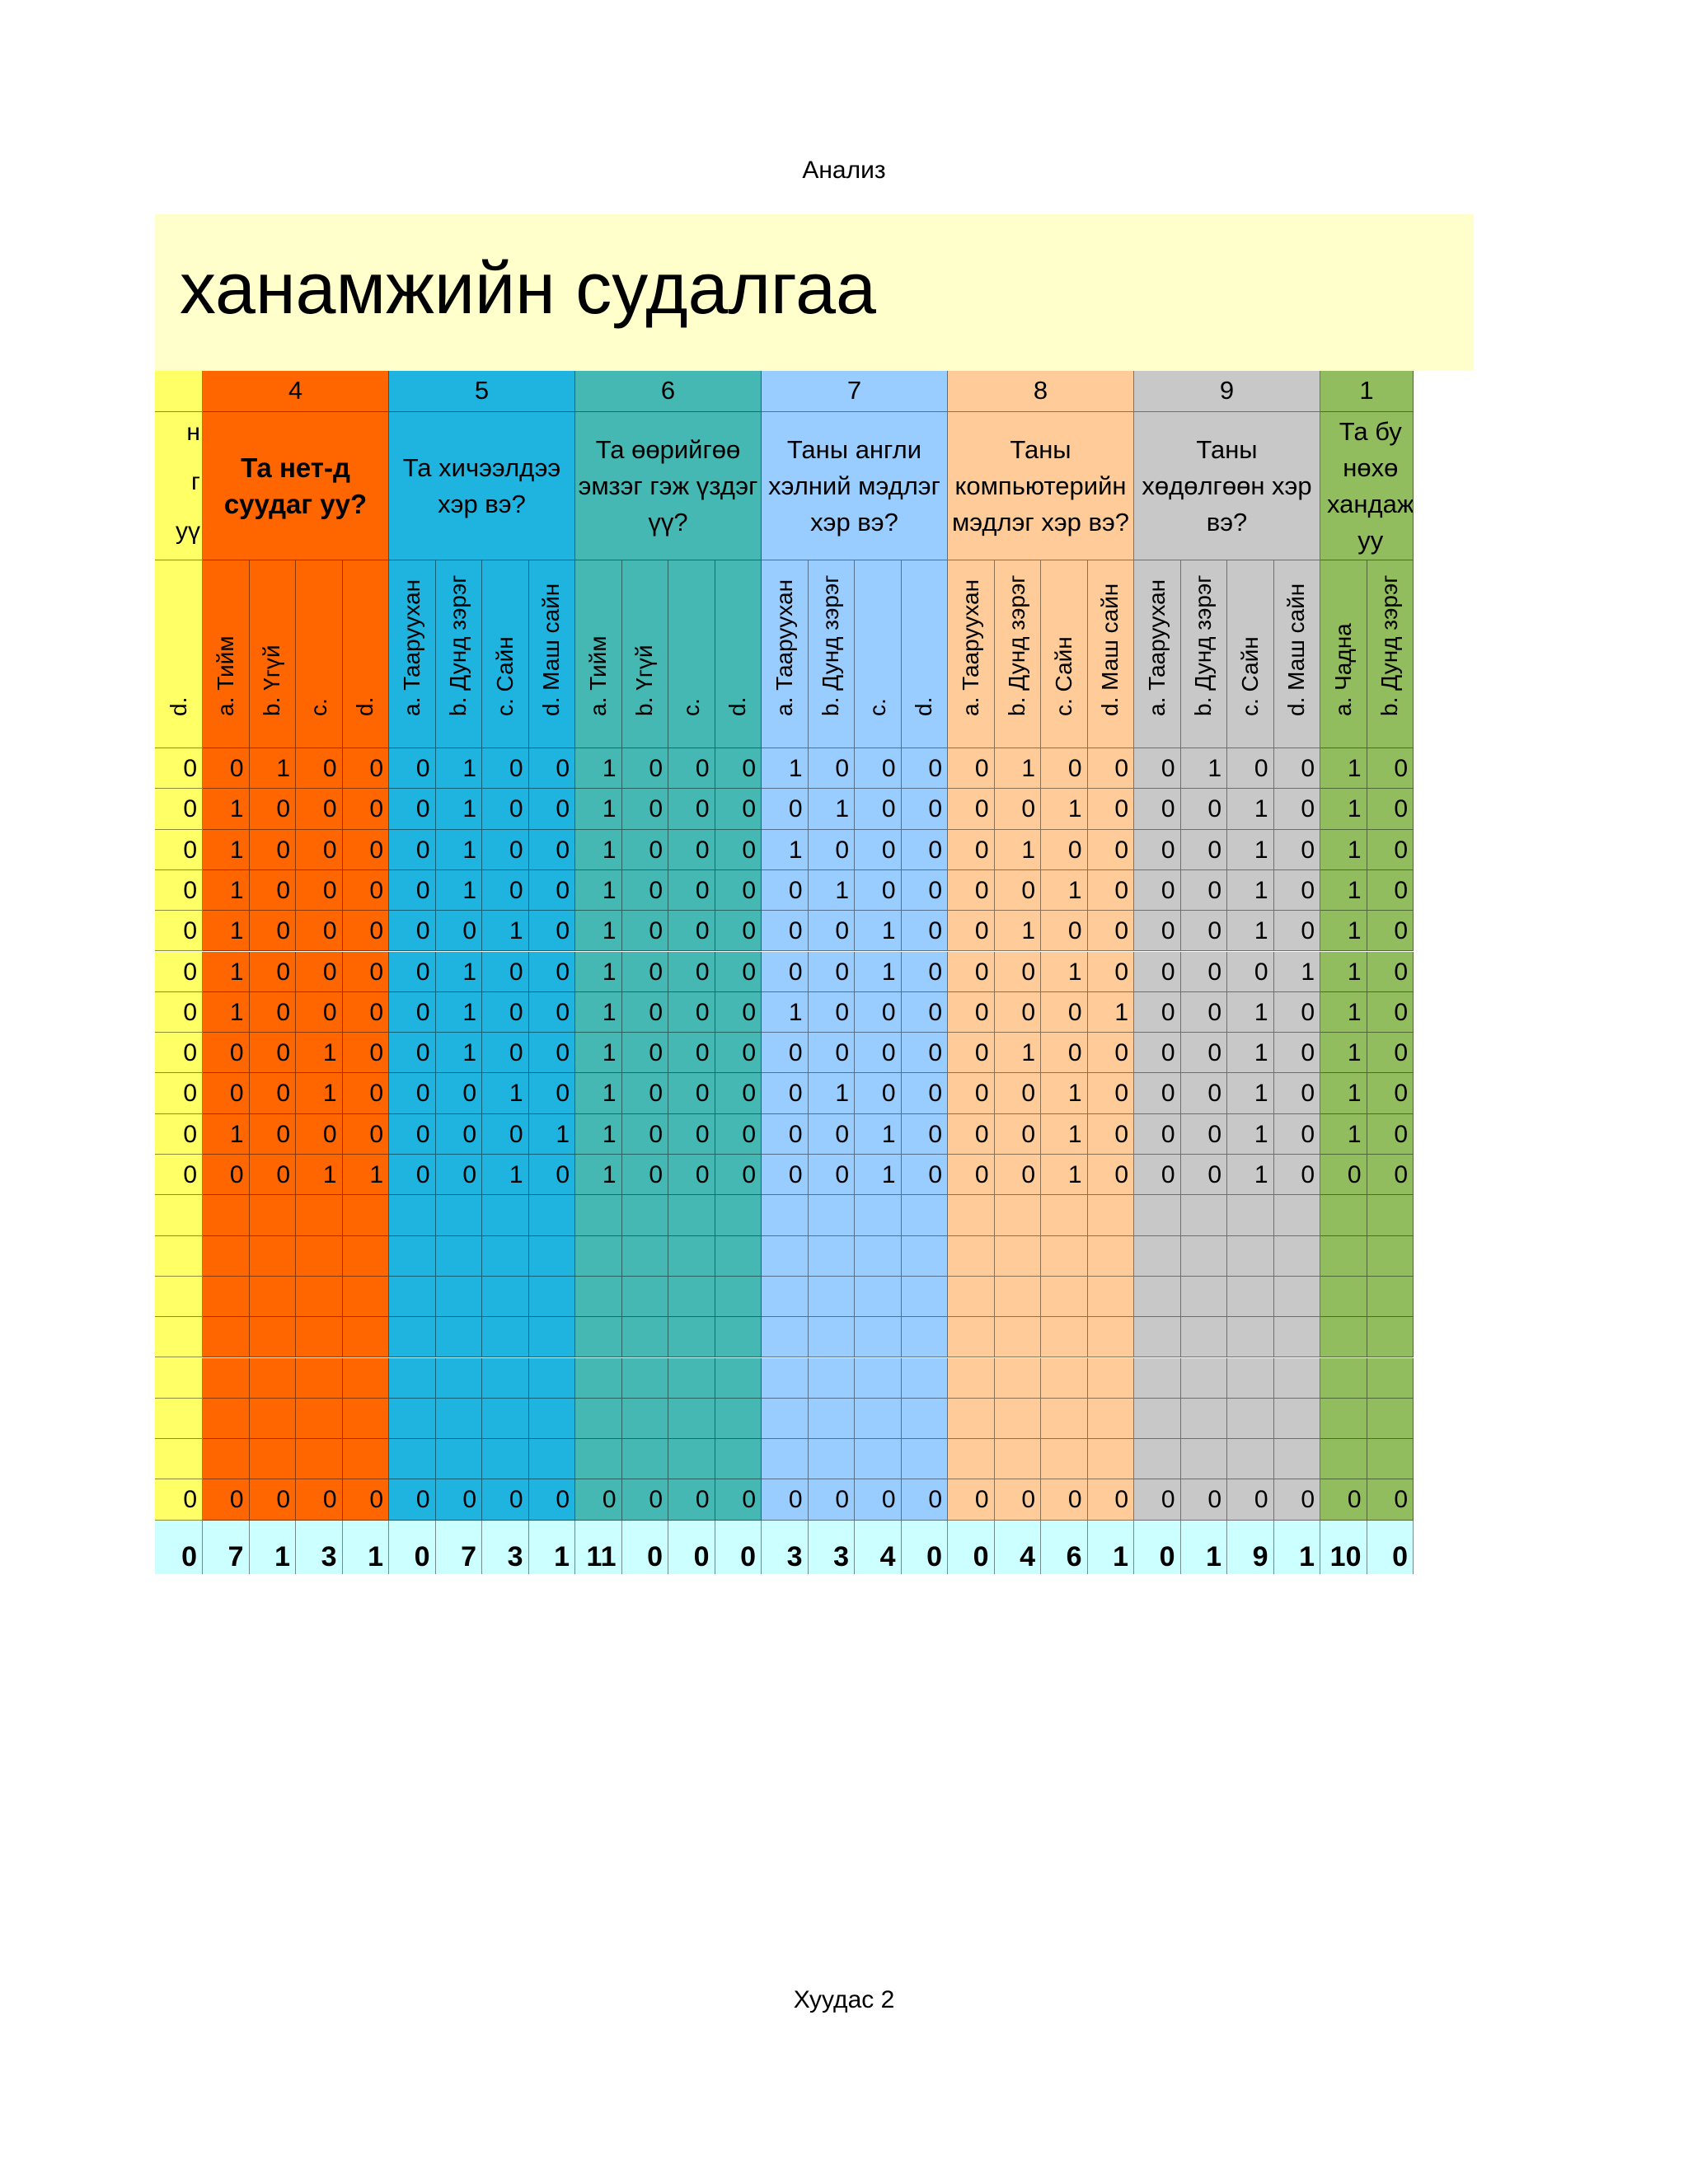  What do you see at coordinates (924, 706) in the screenshot?
I see `option-label-text: d.` at bounding box center [924, 706].